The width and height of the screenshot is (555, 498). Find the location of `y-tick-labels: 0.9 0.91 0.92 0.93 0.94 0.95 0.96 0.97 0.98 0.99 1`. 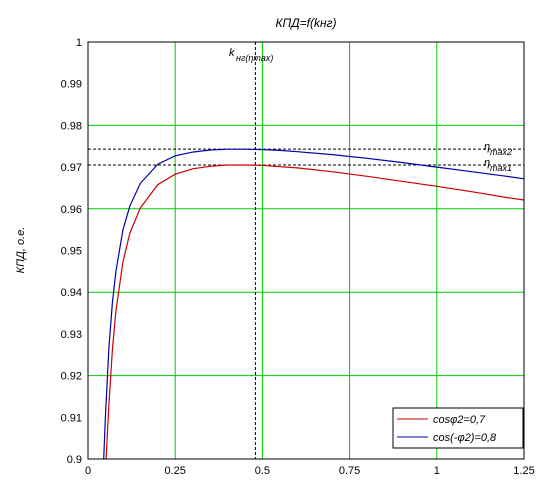

y-tick-labels: 0.9 0.91 0.92 0.93 0.94 0.95 0.96 0.97 0.98 0.99 1 is located at coordinates (71, 251).